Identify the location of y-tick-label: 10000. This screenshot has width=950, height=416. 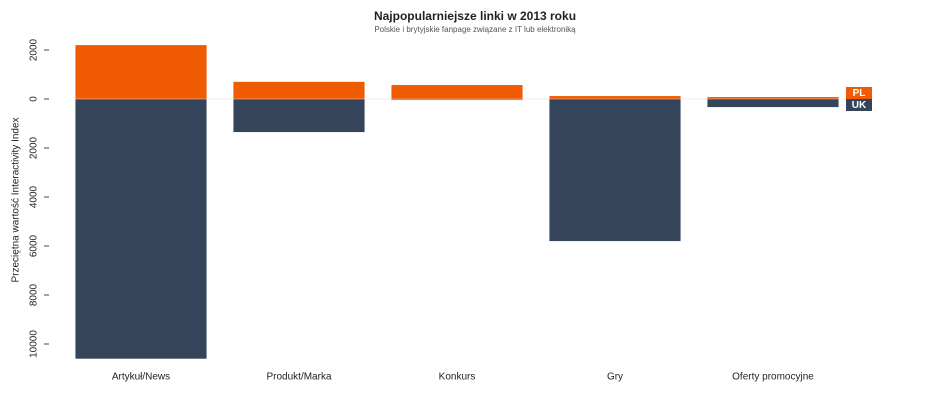
(34, 344).